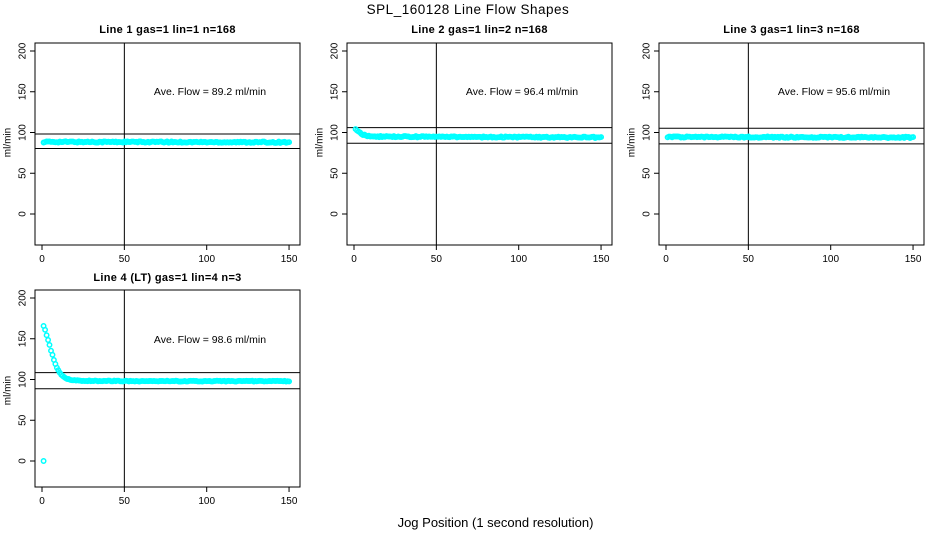 The height and width of the screenshot is (540, 936). I want to click on figure-title: SPL_160128 Line Flow Shapes, so click(468, 9).